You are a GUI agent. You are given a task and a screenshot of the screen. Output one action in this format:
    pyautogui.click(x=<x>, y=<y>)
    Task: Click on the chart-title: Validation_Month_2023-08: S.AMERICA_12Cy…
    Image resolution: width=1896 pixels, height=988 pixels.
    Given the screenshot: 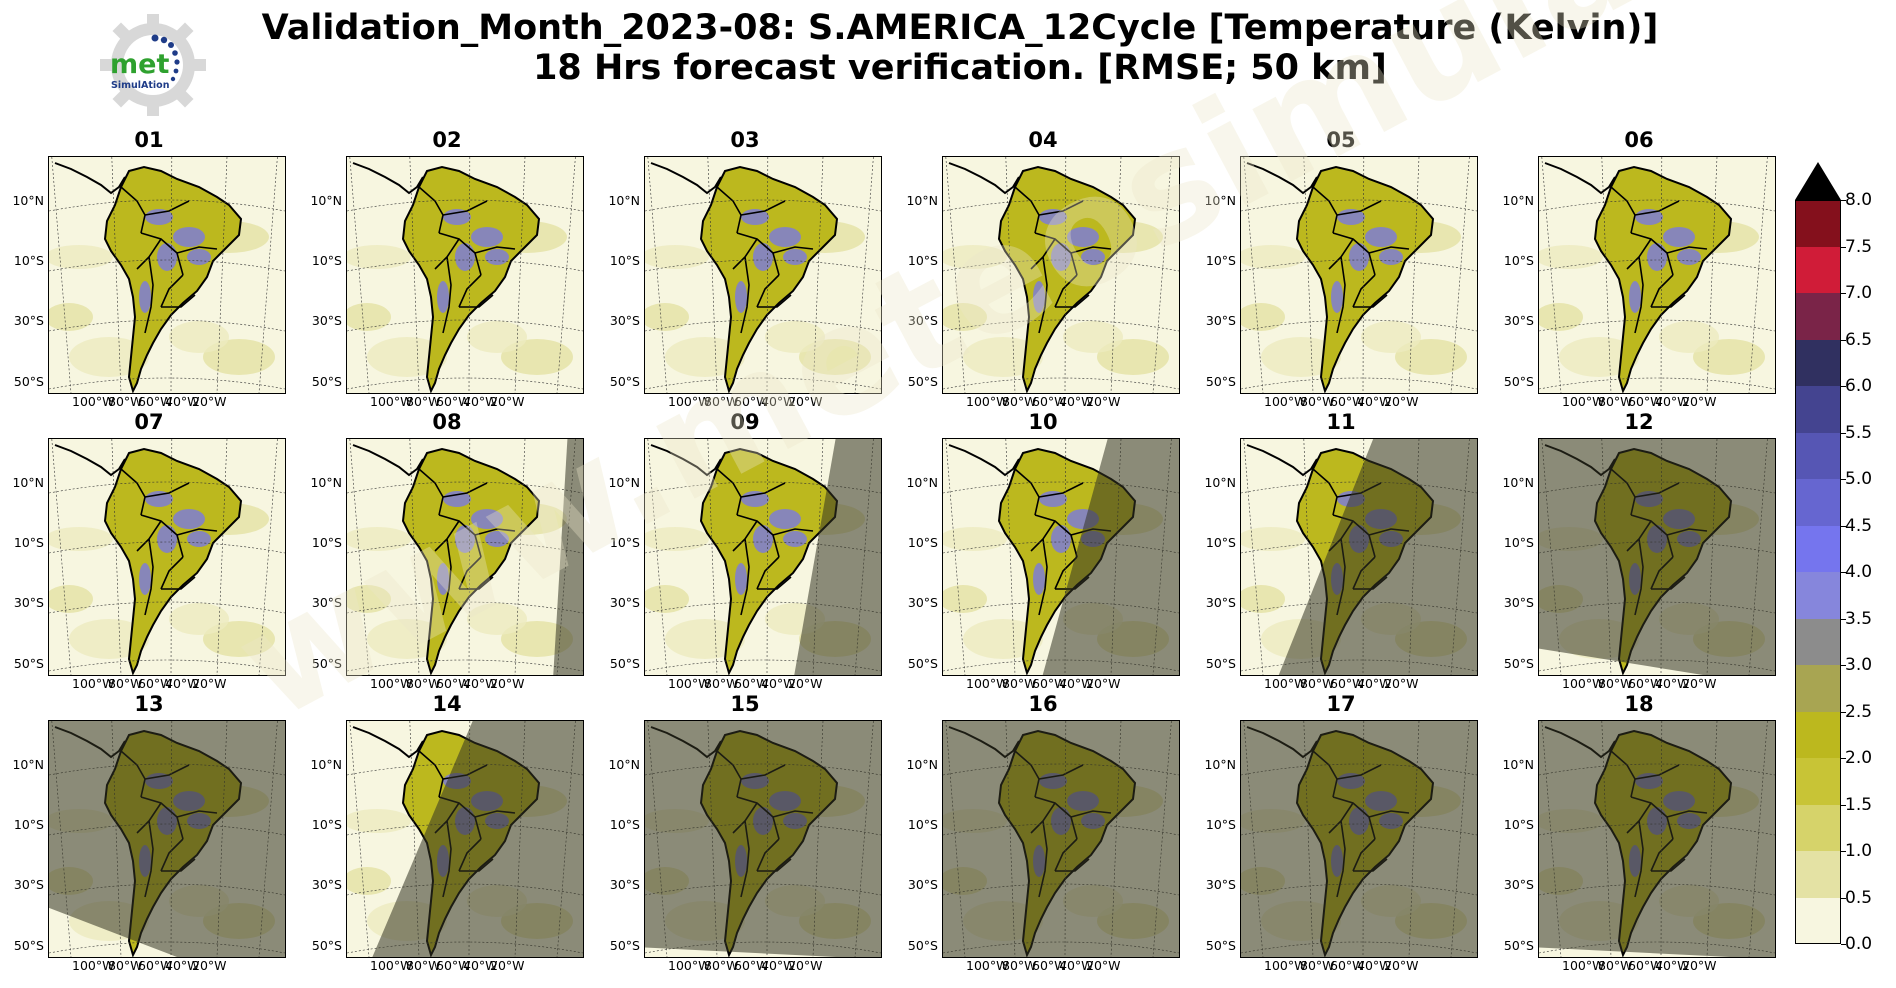 What is the action you would take?
    pyautogui.click(x=960, y=48)
    